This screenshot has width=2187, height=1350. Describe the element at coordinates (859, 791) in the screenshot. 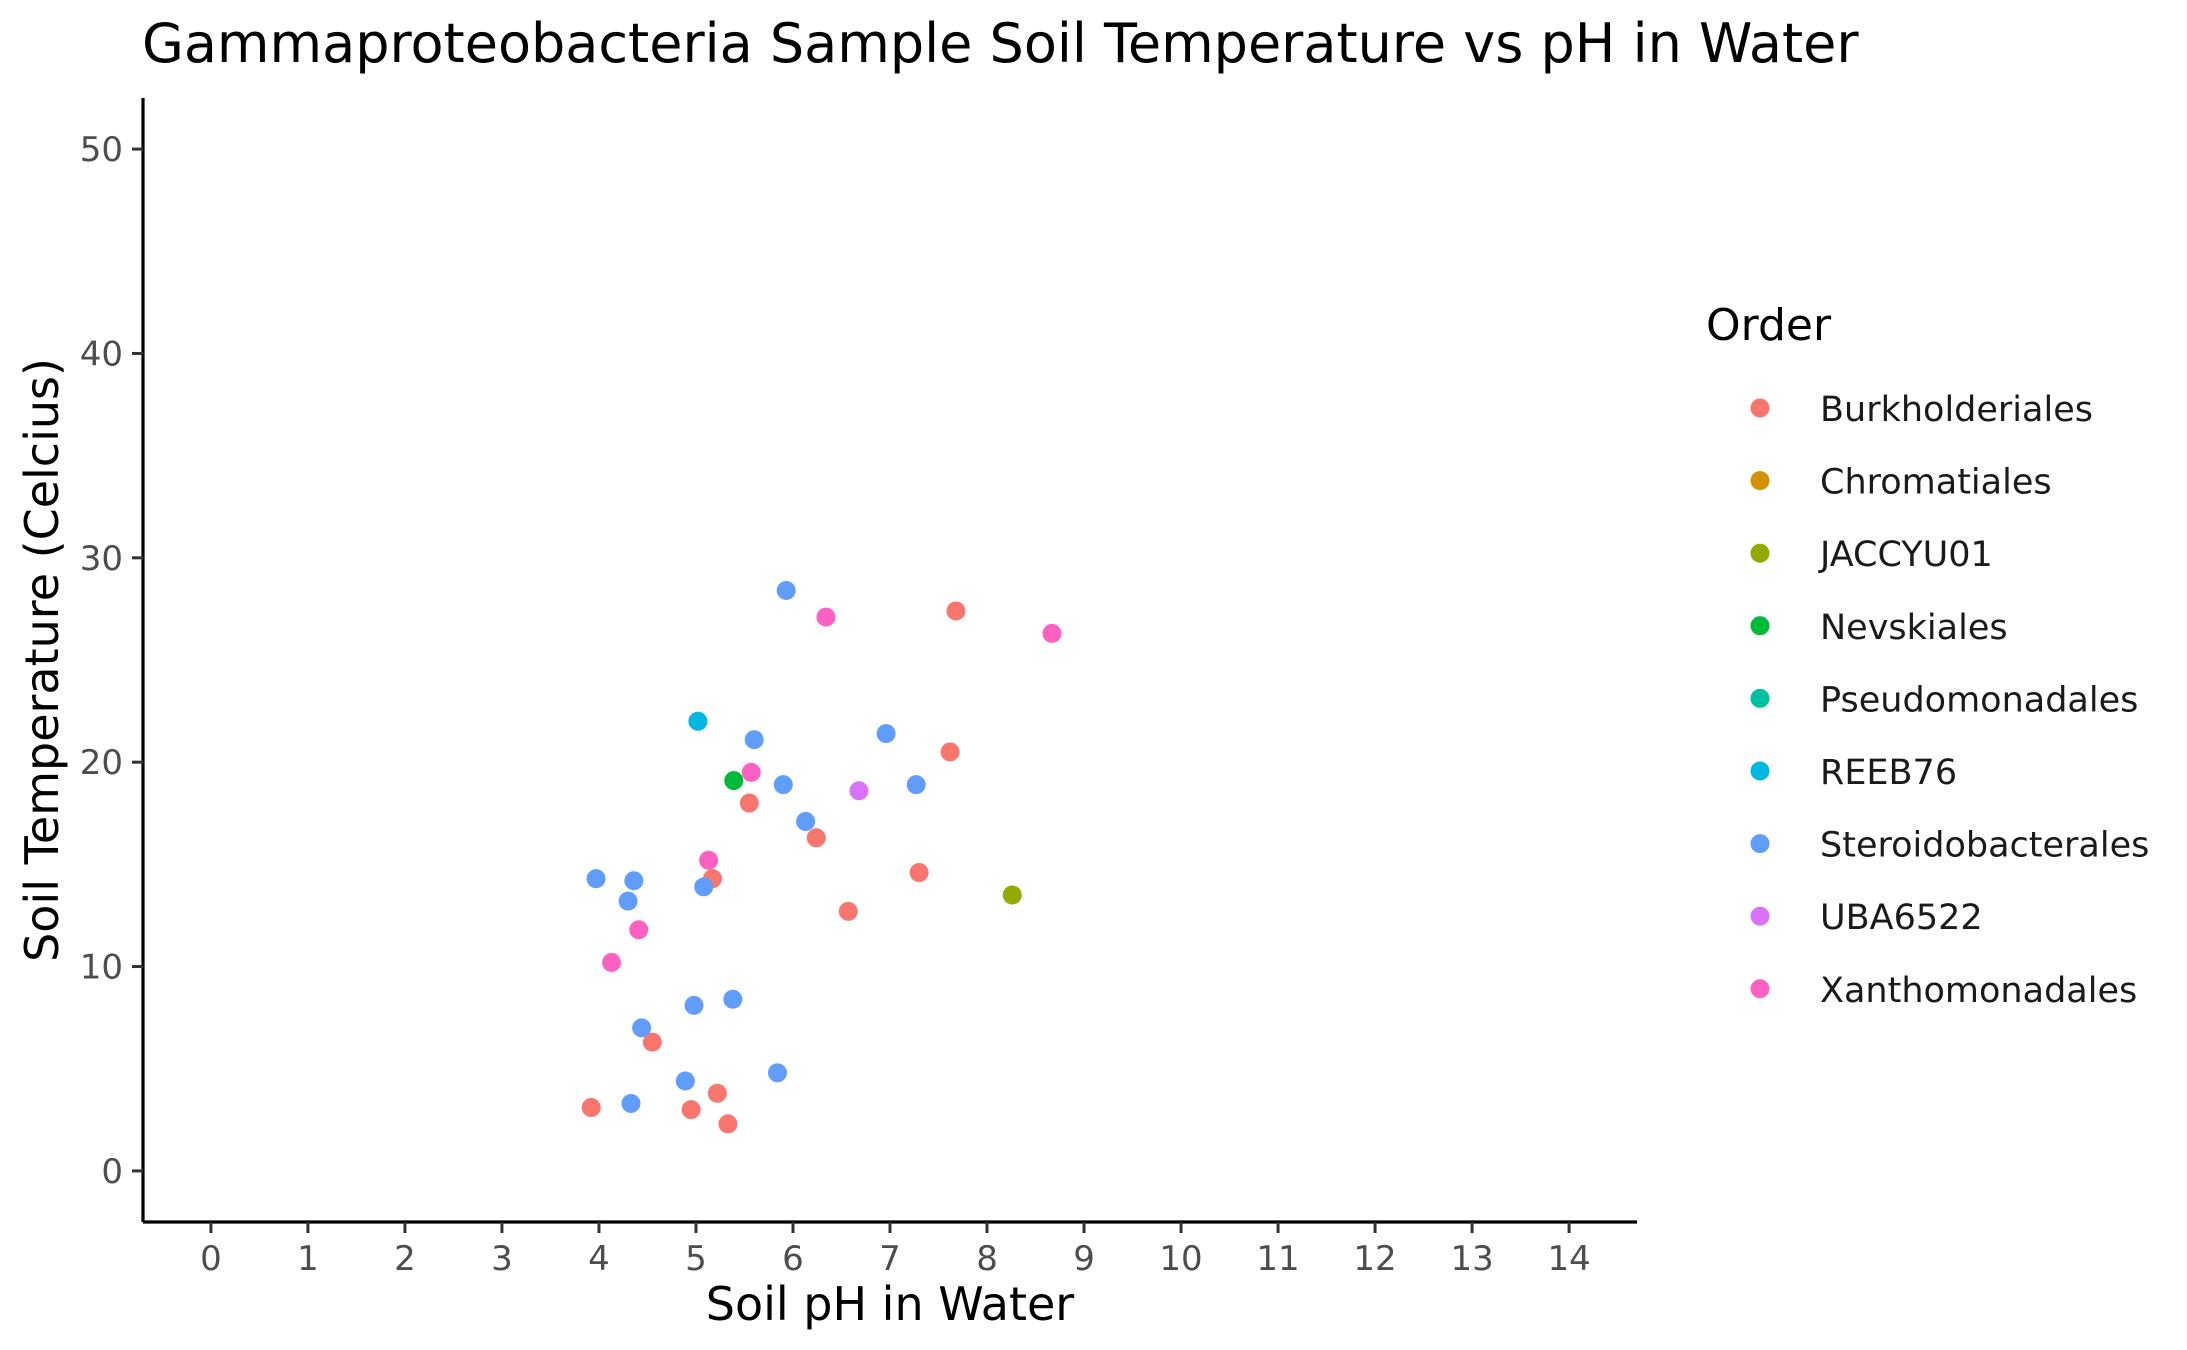

I see `data-point-uba6522` at that location.